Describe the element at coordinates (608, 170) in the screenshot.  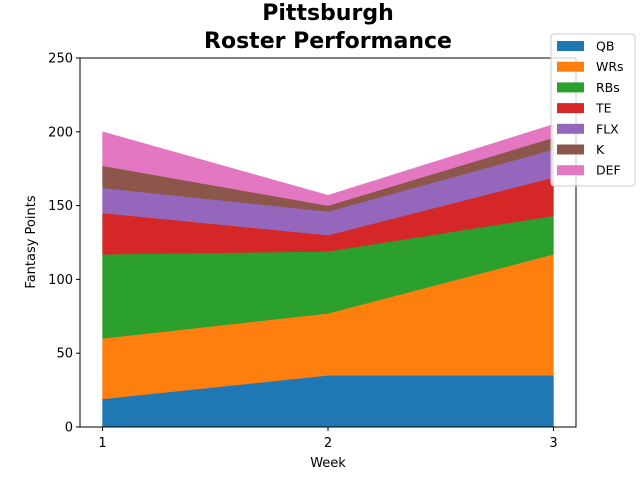
I see `legend-label-def: DEF` at that location.